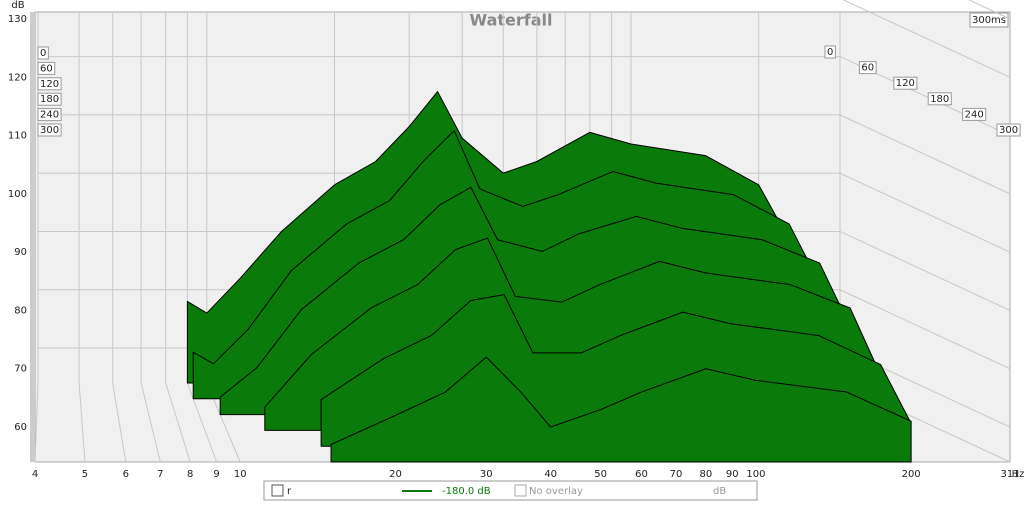  I want to click on legend-box, so click(510, 490).